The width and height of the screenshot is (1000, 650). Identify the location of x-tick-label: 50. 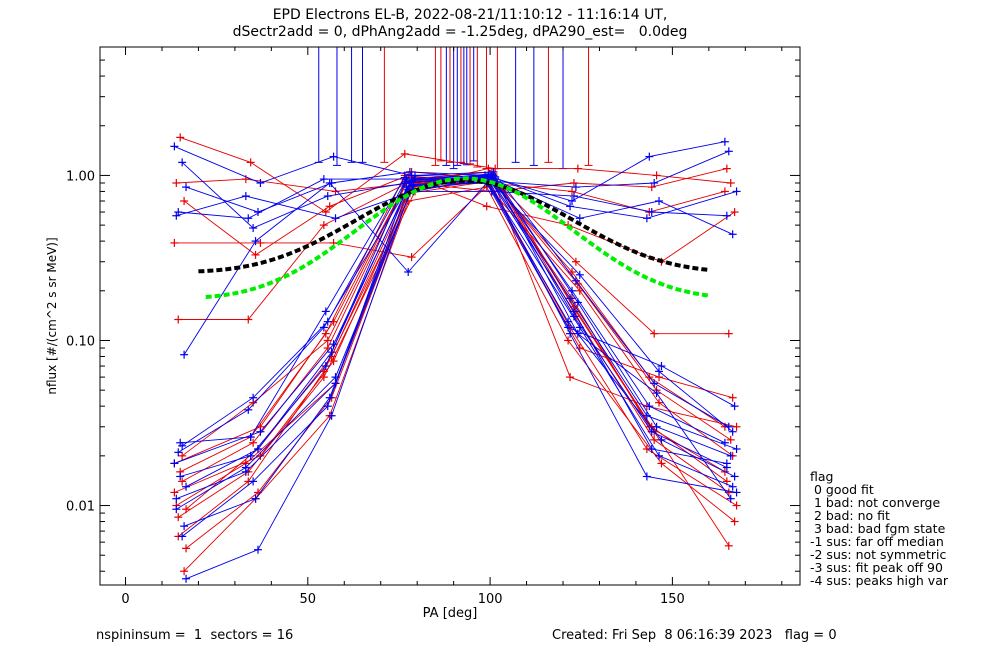
(308, 599).